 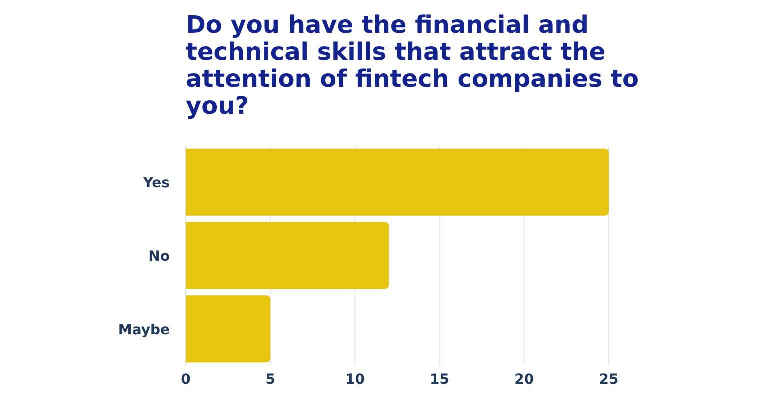 I want to click on y-tick-label: No, so click(x=159, y=256).